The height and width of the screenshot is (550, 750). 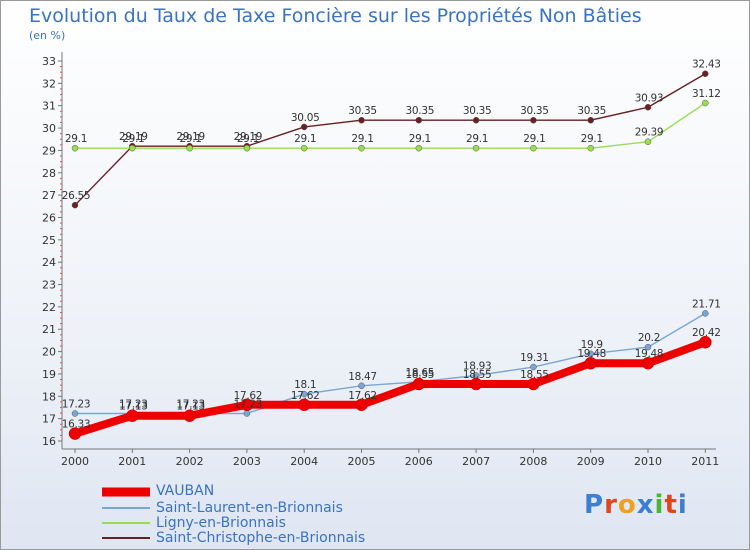 I want to click on y-tick-label: 21, so click(x=49, y=329).